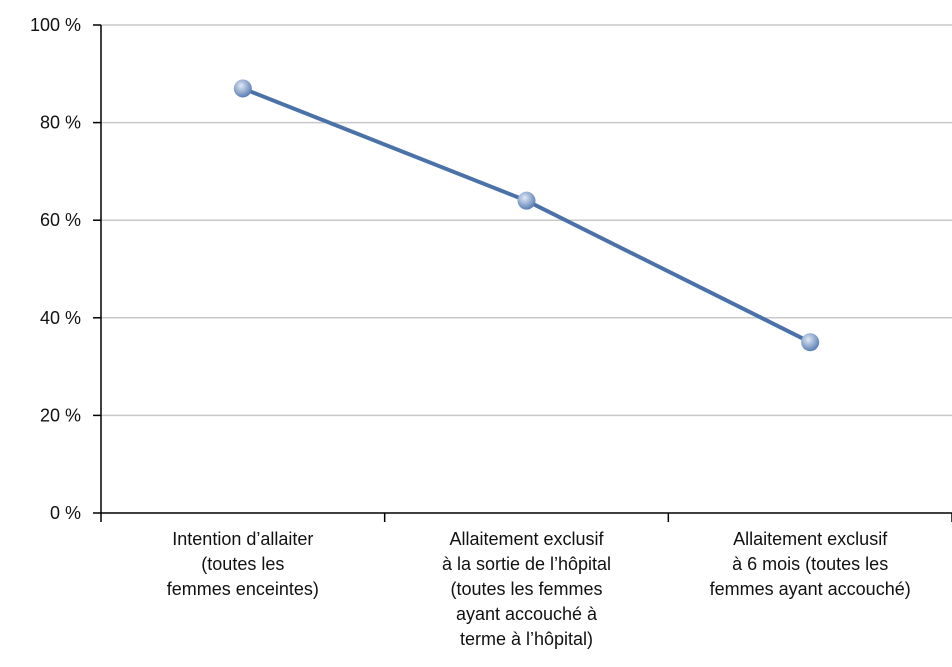 This screenshot has height=667, width=952. I want to click on y-tick-label: 40 %, so click(60, 318).